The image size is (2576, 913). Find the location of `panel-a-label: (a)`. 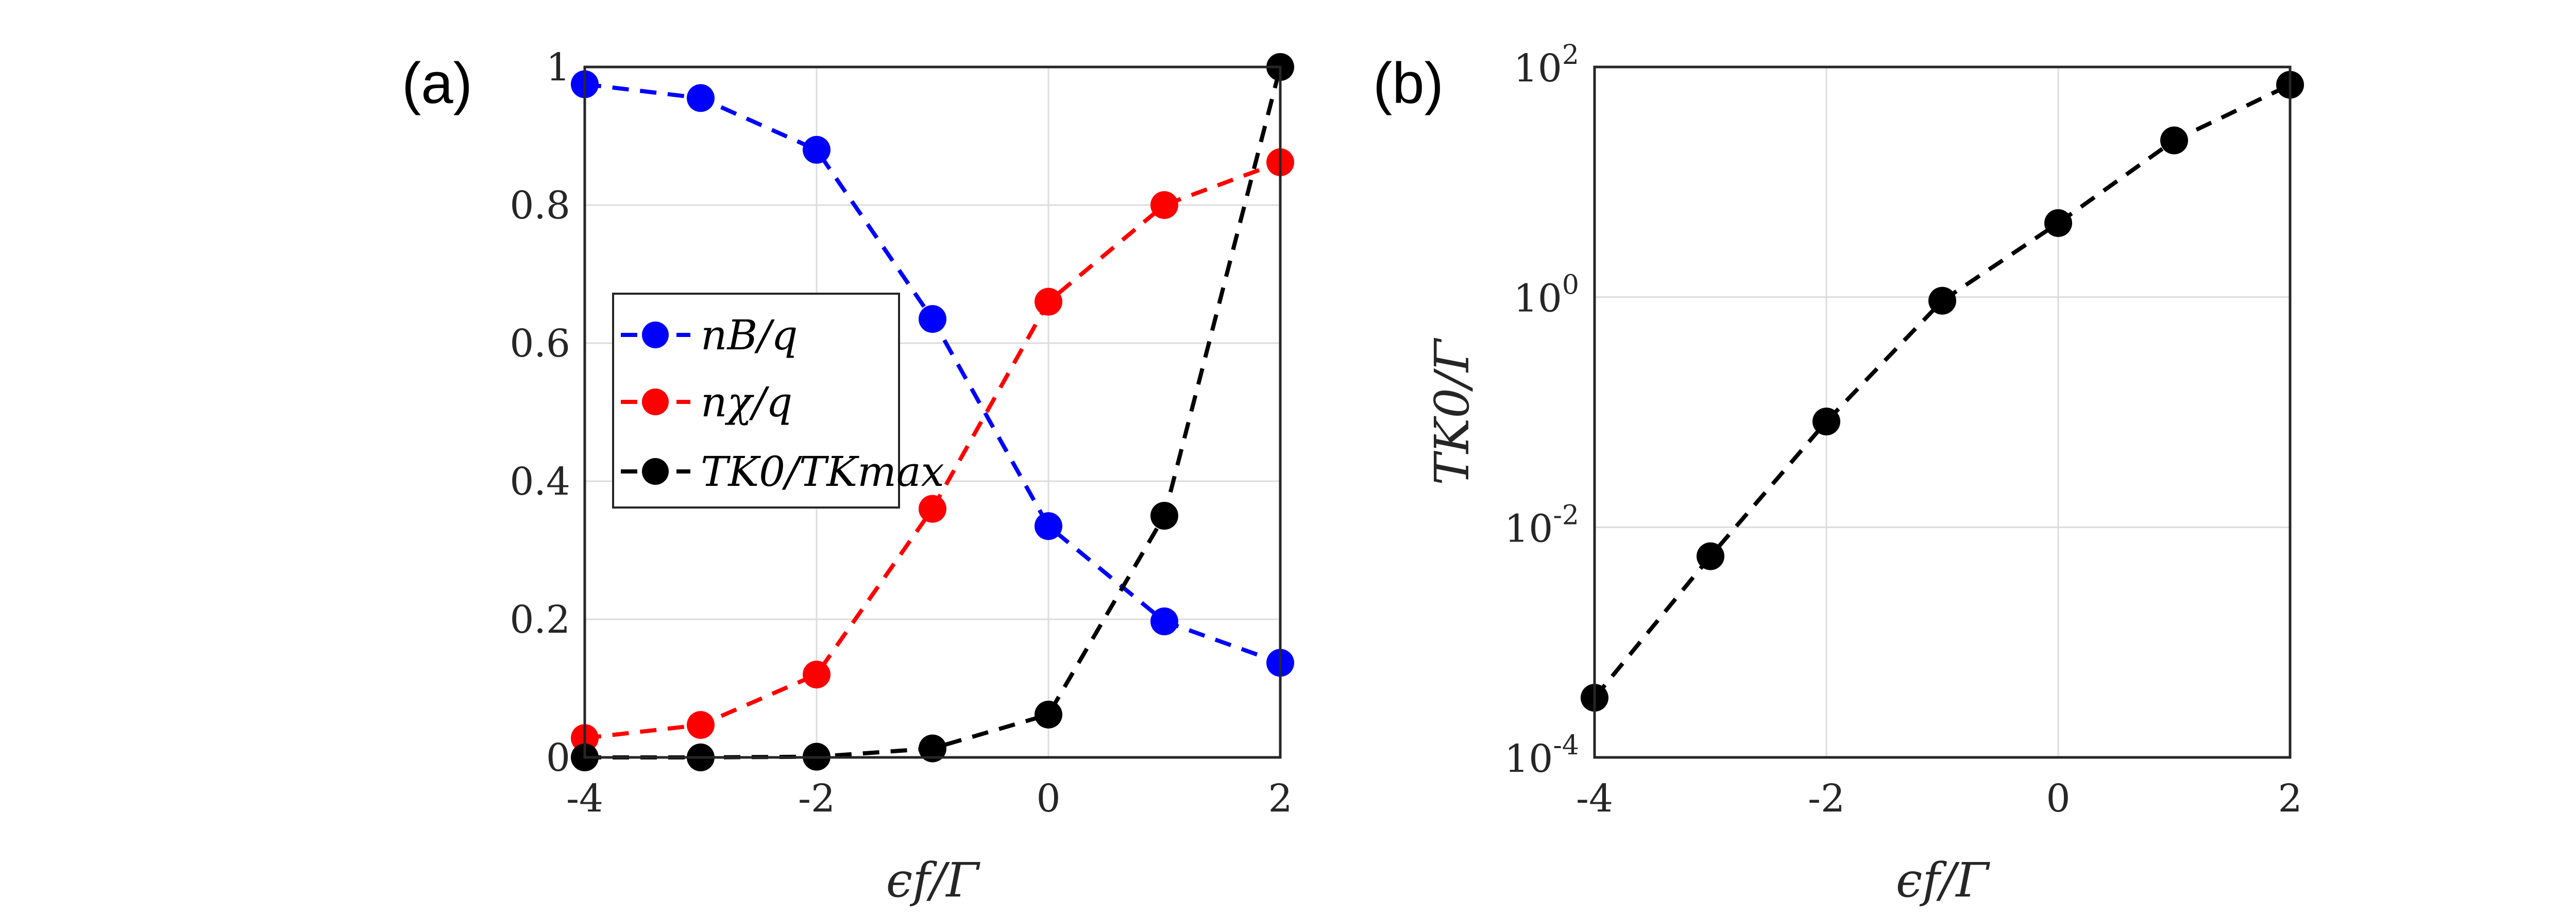

panel-a-label: (a) is located at coordinates (437, 83).